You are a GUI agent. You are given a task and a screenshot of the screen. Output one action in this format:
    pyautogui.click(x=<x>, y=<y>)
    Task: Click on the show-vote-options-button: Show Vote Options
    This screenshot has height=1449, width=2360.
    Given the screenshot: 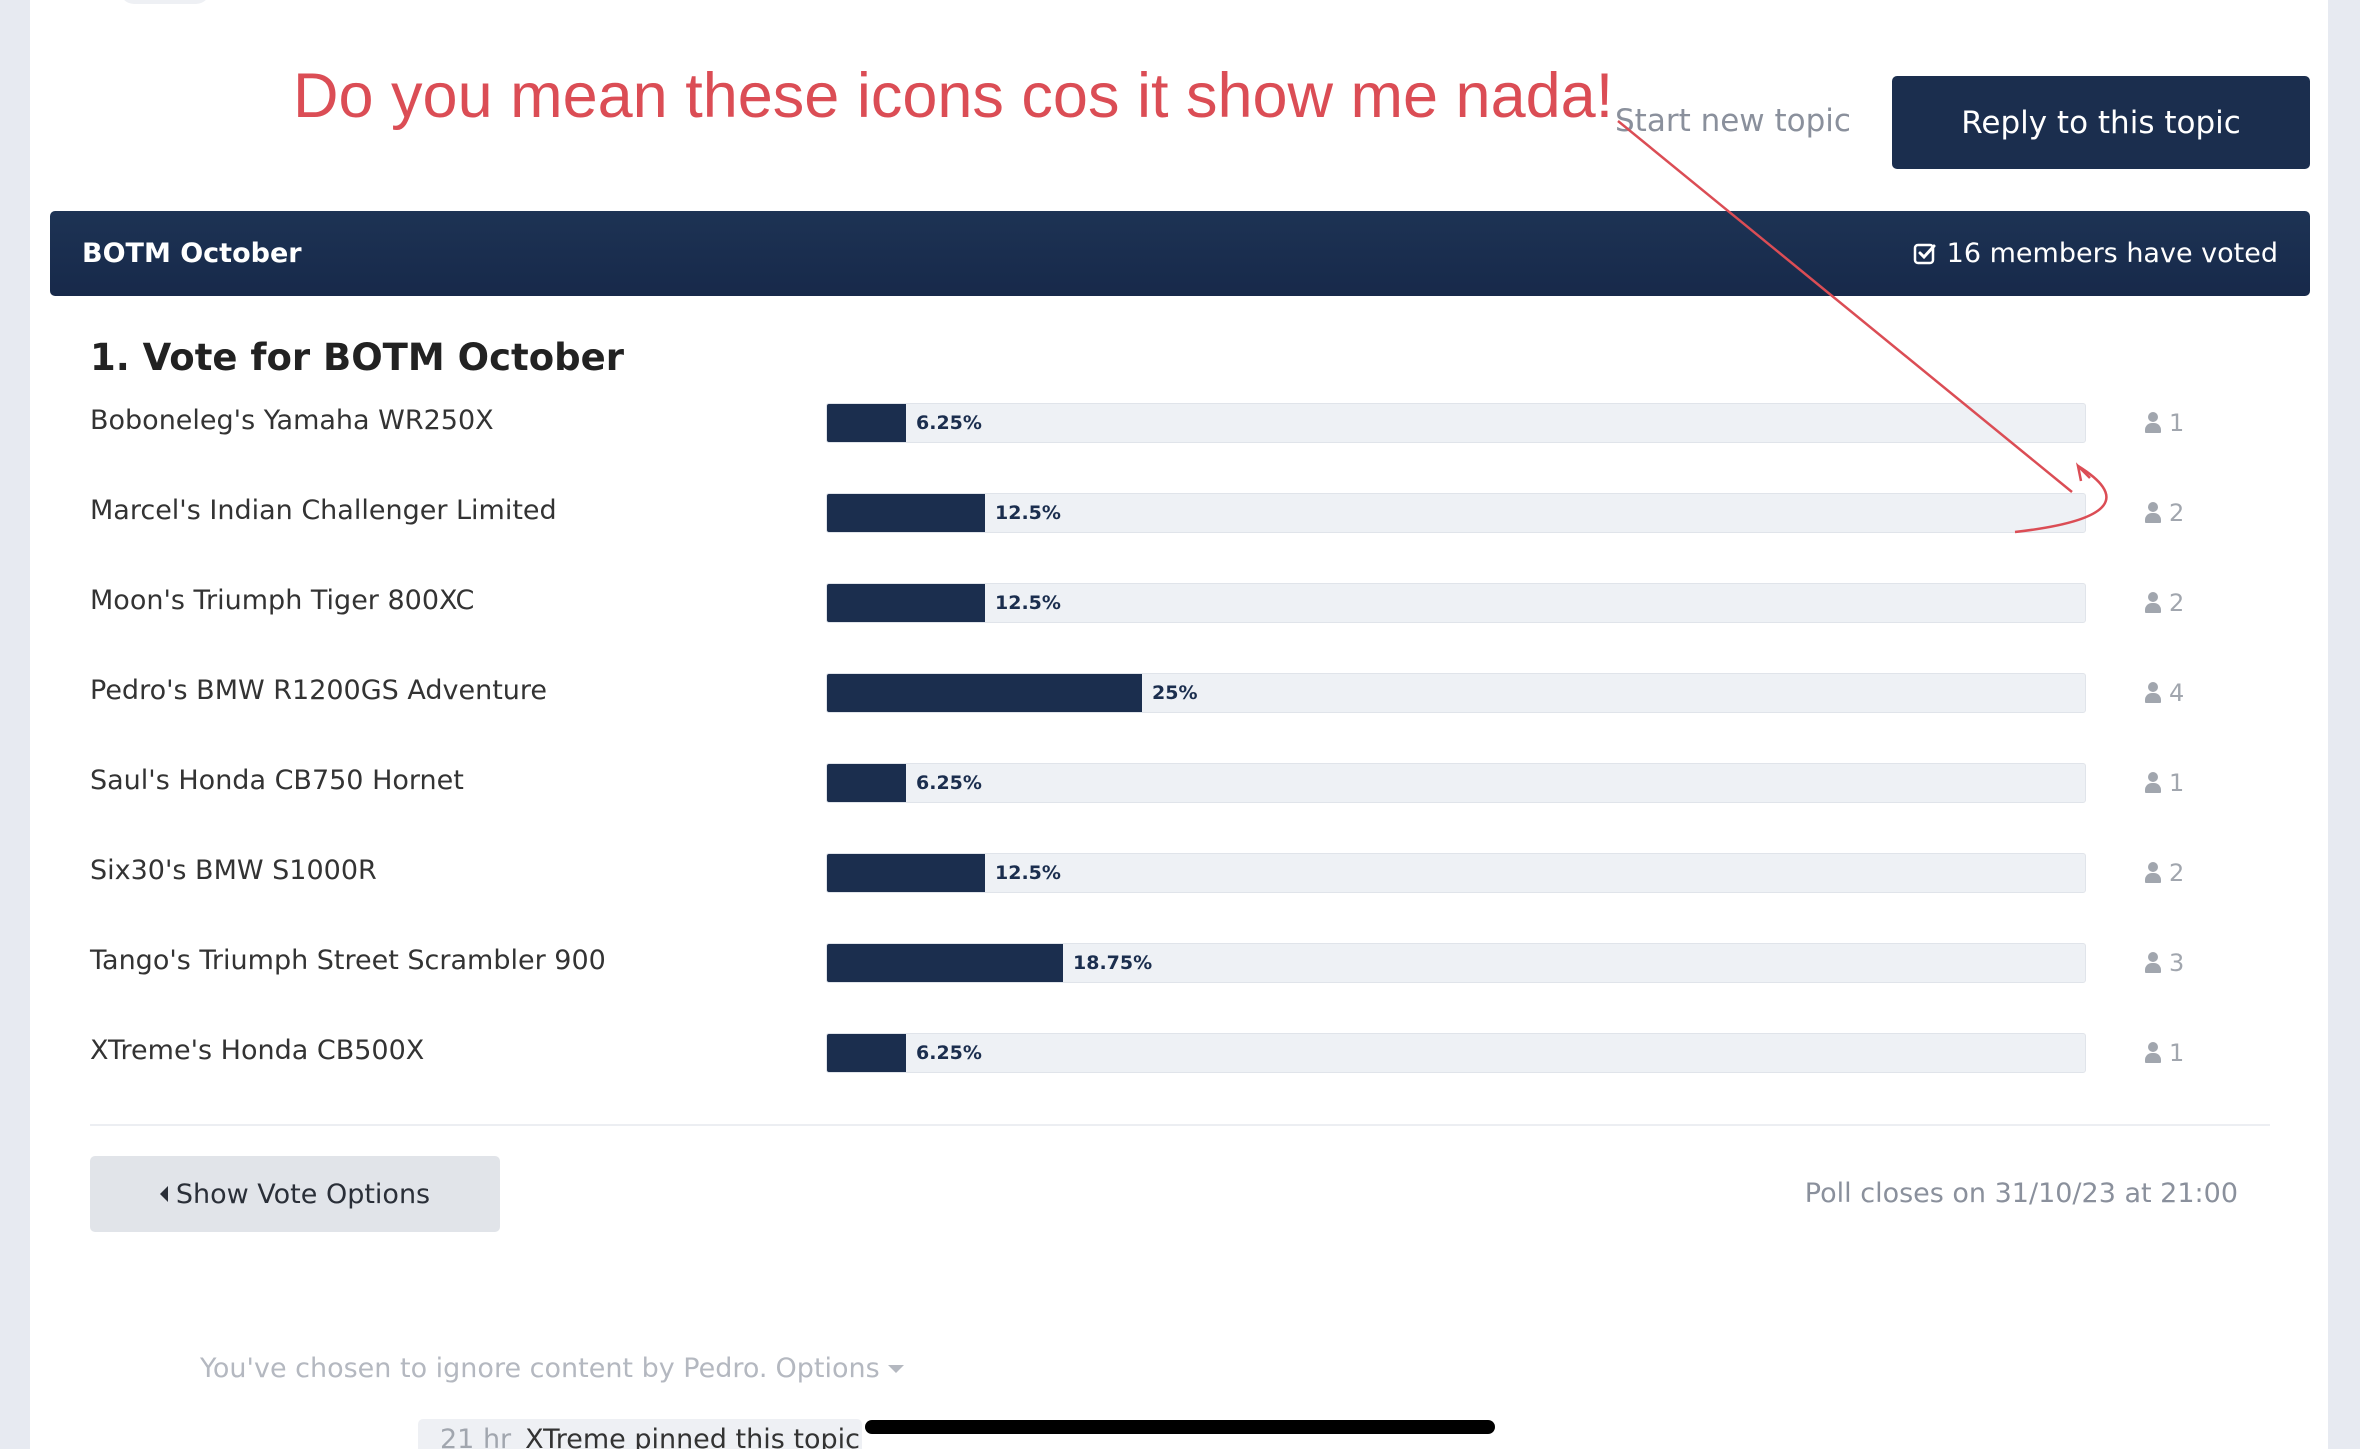 What is the action you would take?
    pyautogui.click(x=295, y=1194)
    